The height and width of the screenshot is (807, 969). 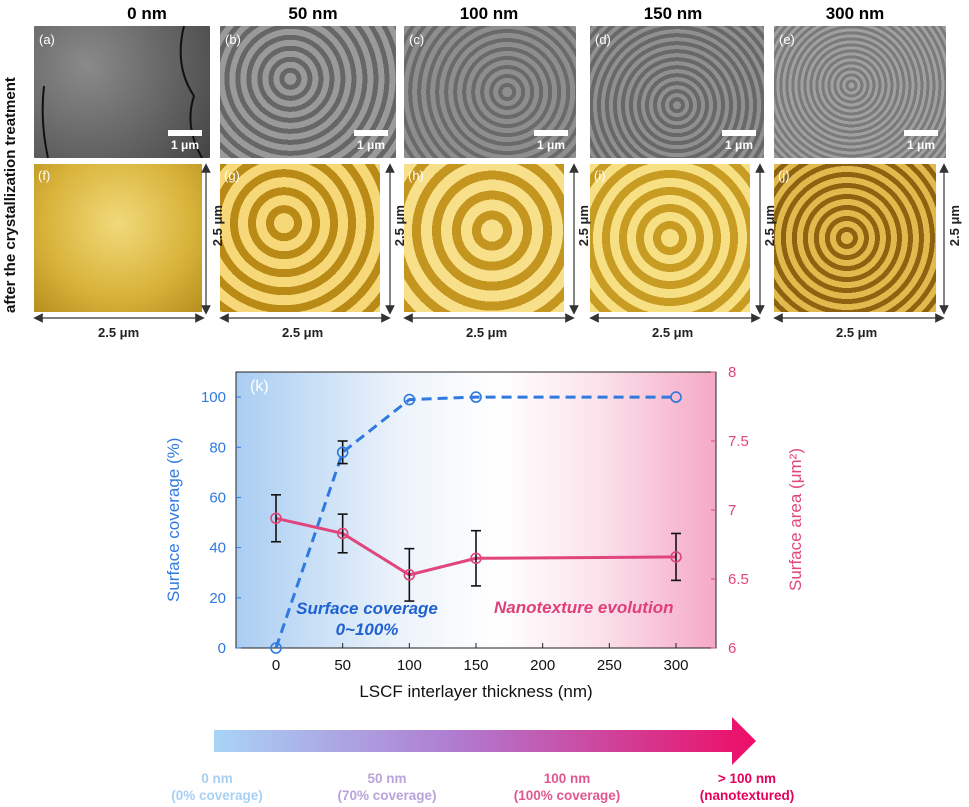 What do you see at coordinates (44, 175) in the screenshot?
I see `afm-tag-f: (f)` at bounding box center [44, 175].